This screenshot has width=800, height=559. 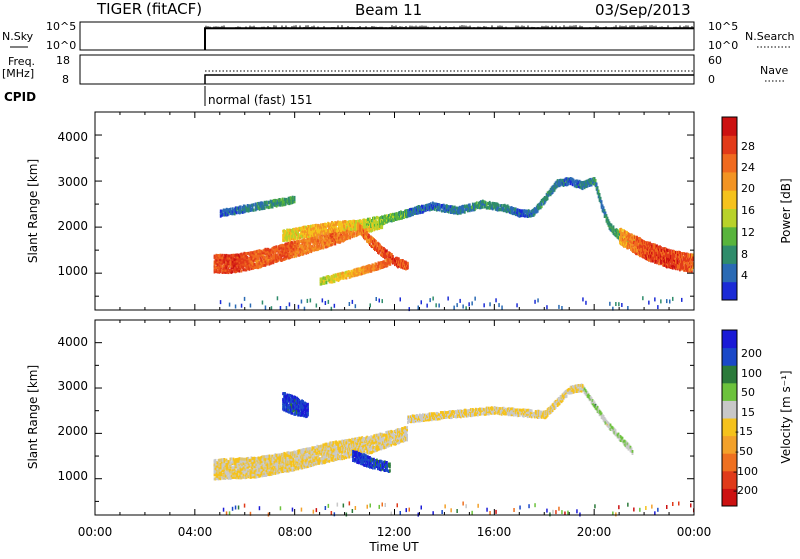 What do you see at coordinates (744, 254) in the screenshot?
I see `power-cbar-tick-8: 8` at bounding box center [744, 254].